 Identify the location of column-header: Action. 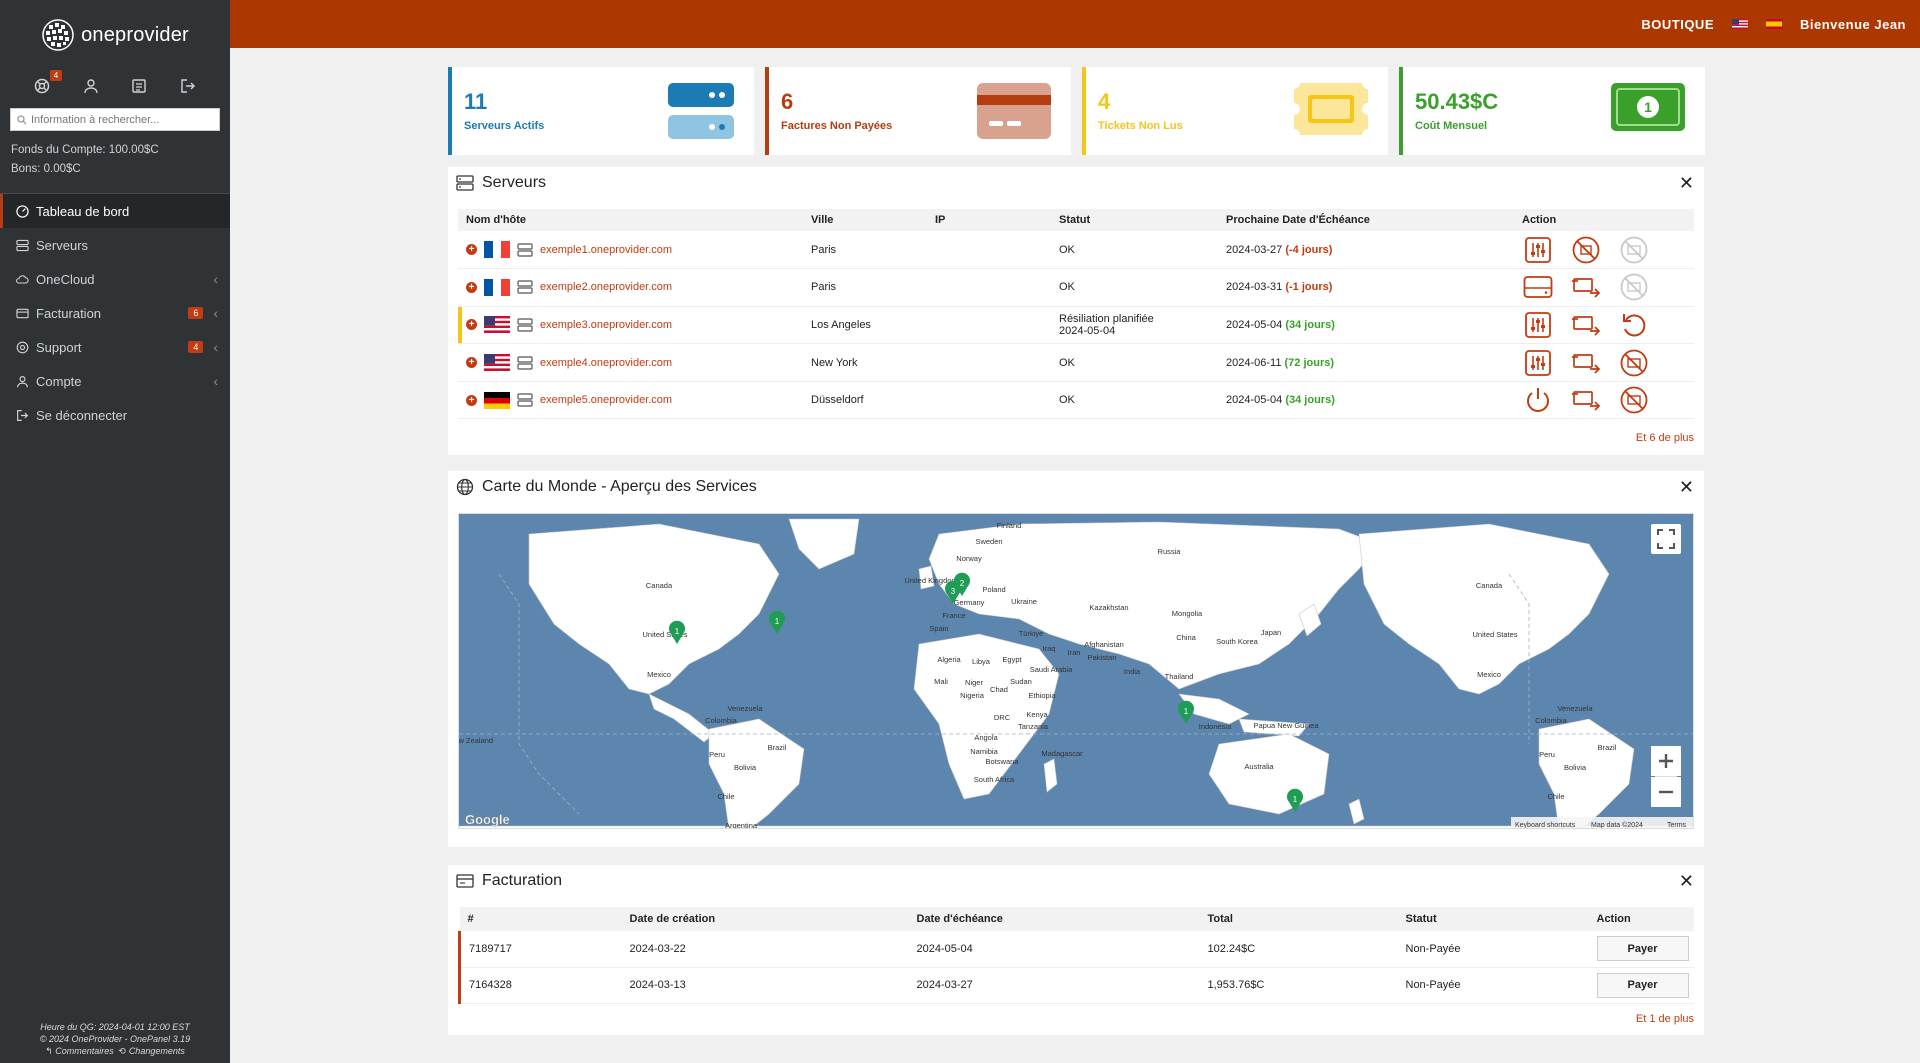
(1641, 919).